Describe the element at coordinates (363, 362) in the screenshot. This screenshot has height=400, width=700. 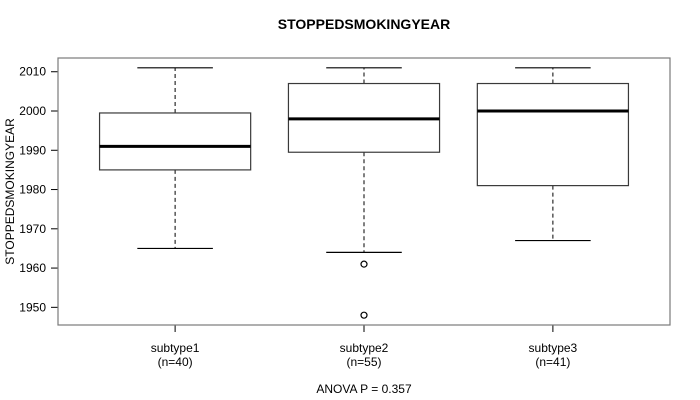
I see `x-category-sublabel: (n=55)` at that location.